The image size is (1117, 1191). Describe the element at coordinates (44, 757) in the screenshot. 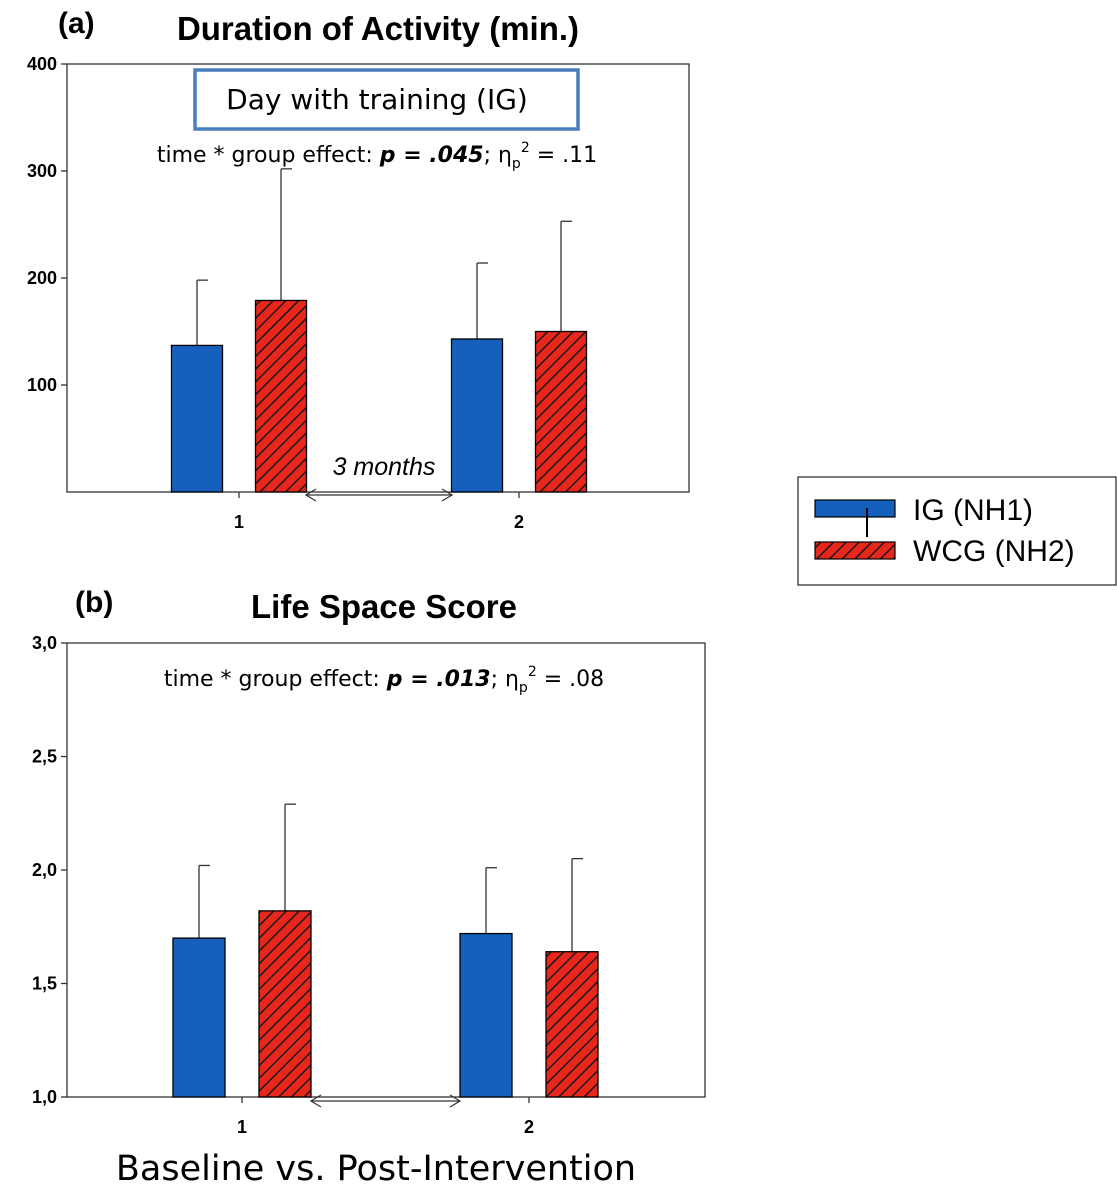

I see `y-tick-label-b: 2,5` at that location.